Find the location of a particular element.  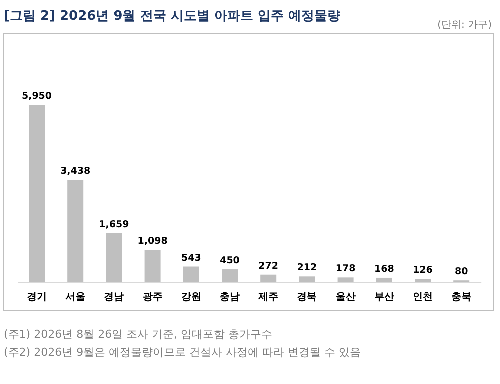

x-tick-label: 경북 is located at coordinates (307, 297).